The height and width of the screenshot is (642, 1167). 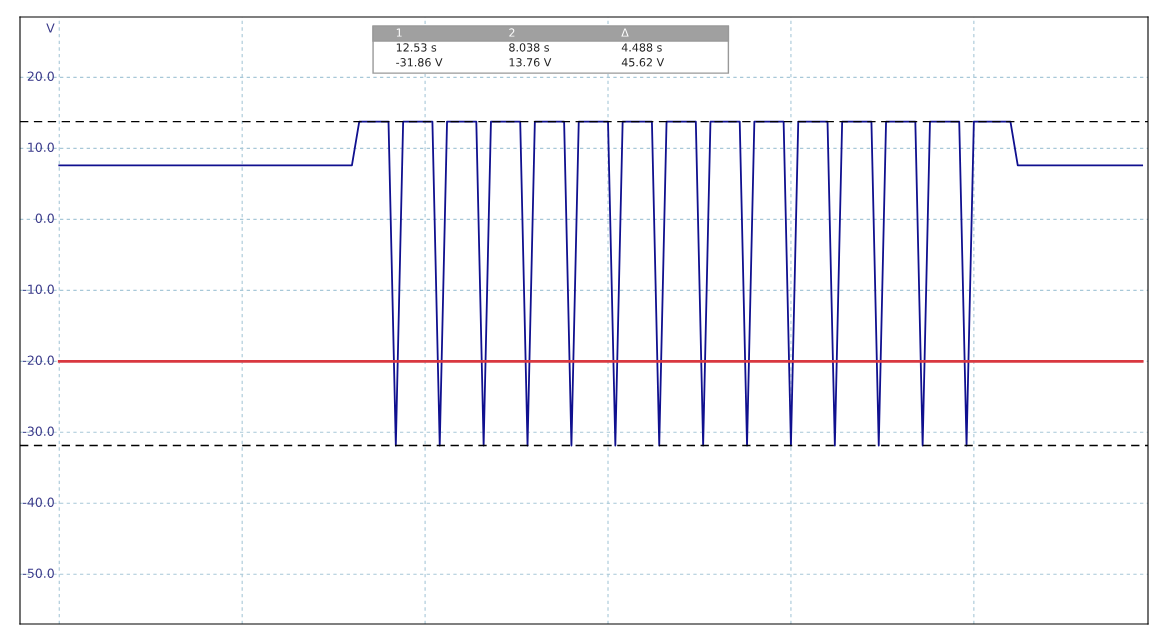 What do you see at coordinates (38, 502) in the screenshot?
I see `y-tick-label: -40.0` at bounding box center [38, 502].